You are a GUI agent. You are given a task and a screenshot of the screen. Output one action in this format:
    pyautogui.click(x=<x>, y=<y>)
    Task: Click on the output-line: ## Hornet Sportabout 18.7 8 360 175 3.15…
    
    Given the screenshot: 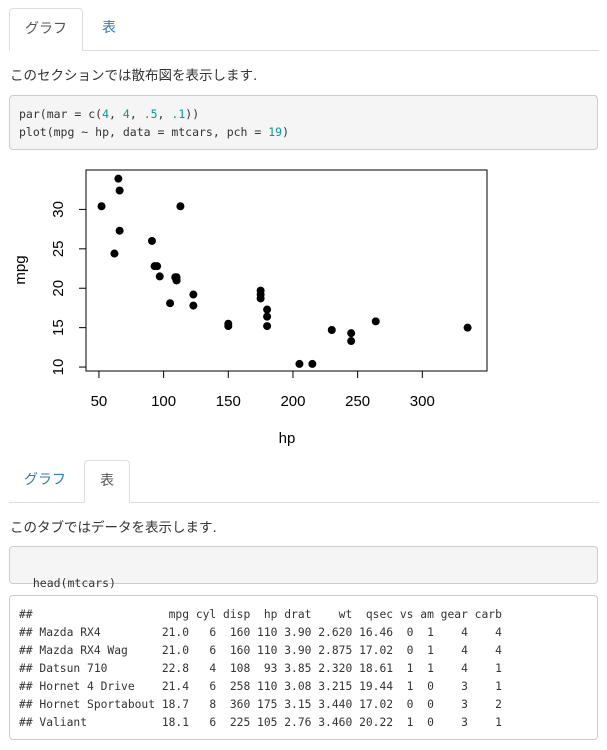 What is the action you would take?
    pyautogui.click(x=260, y=704)
    